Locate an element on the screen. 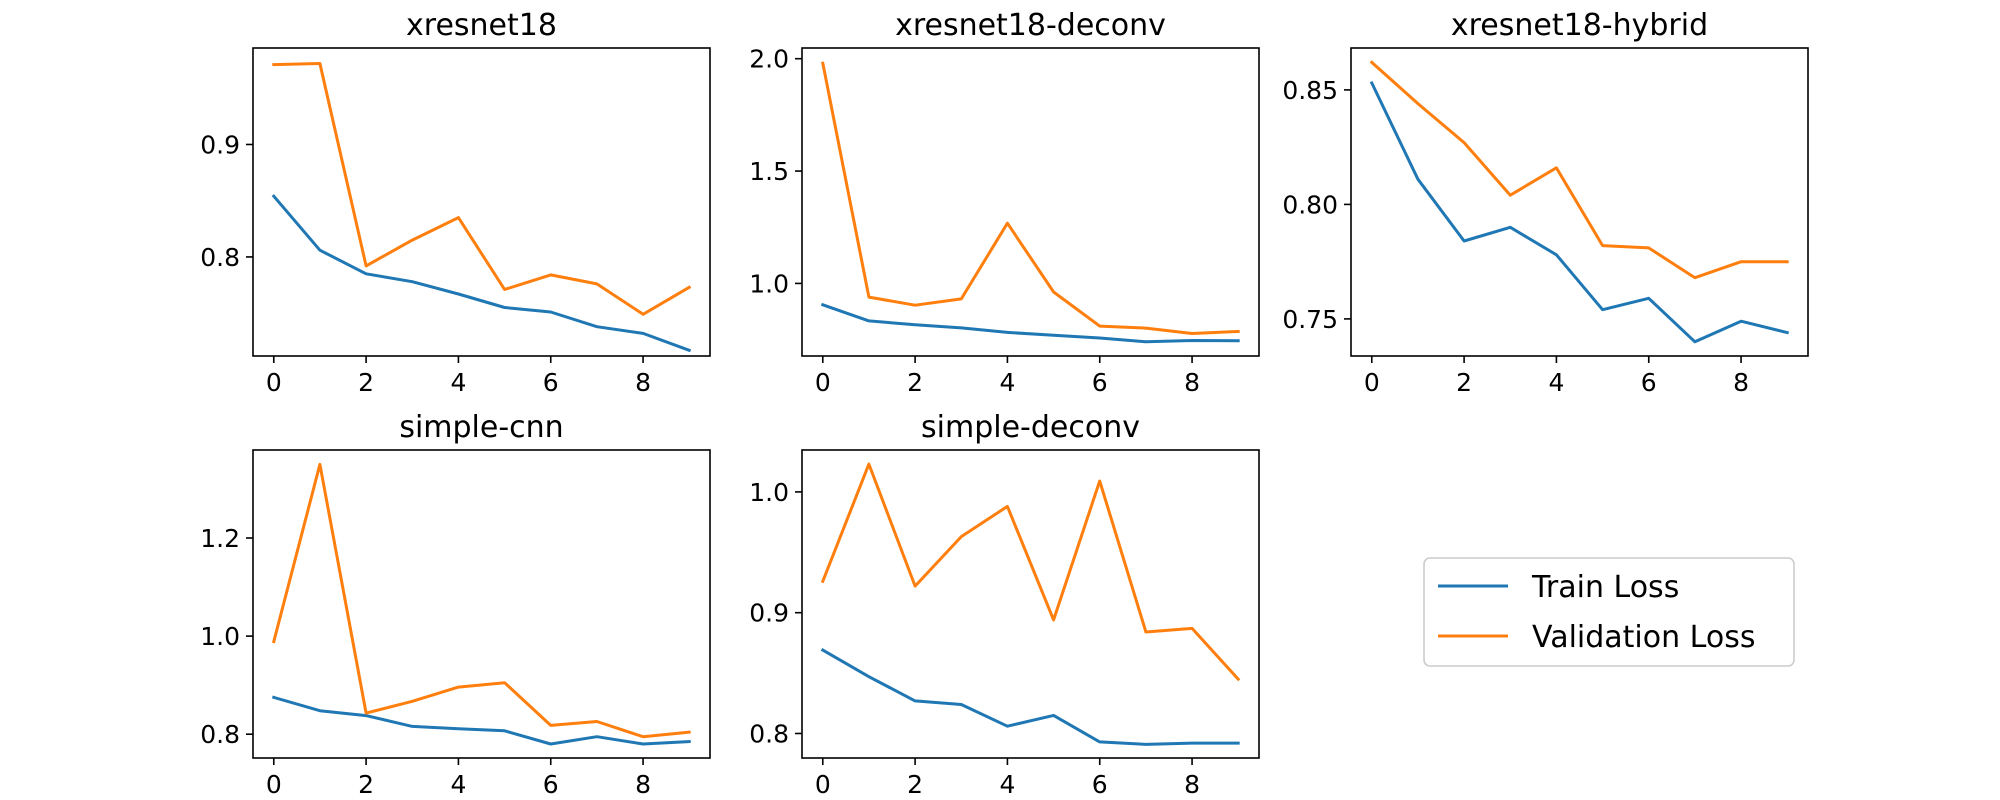 The height and width of the screenshot is (800, 2000). subplot-xresnet18-hybrid: xresnet18-hybrid 0 2 4 6 8 0.75 0.80 0.85 is located at coordinates (1545, 202).